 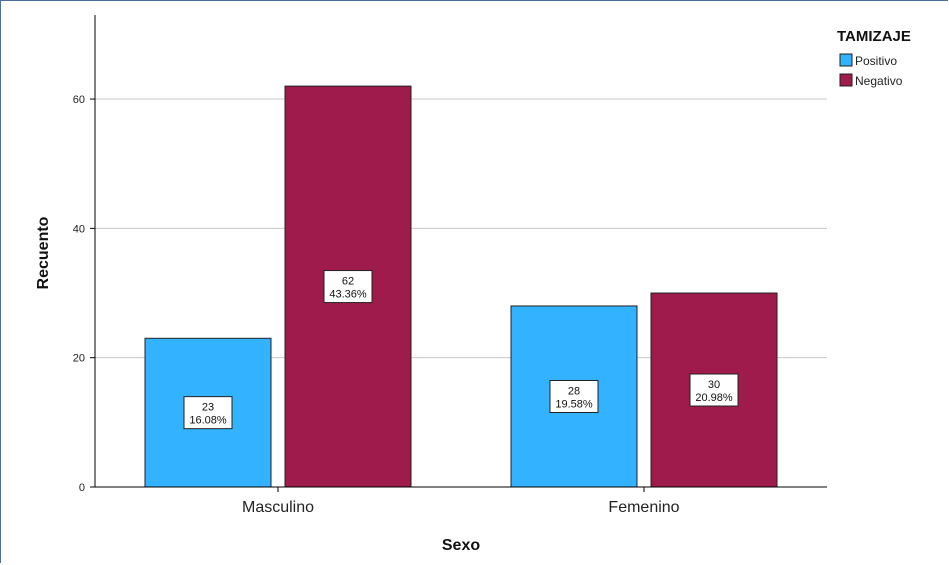 What do you see at coordinates (876, 61) in the screenshot?
I see `legend-label-positivo: Positivo` at bounding box center [876, 61].